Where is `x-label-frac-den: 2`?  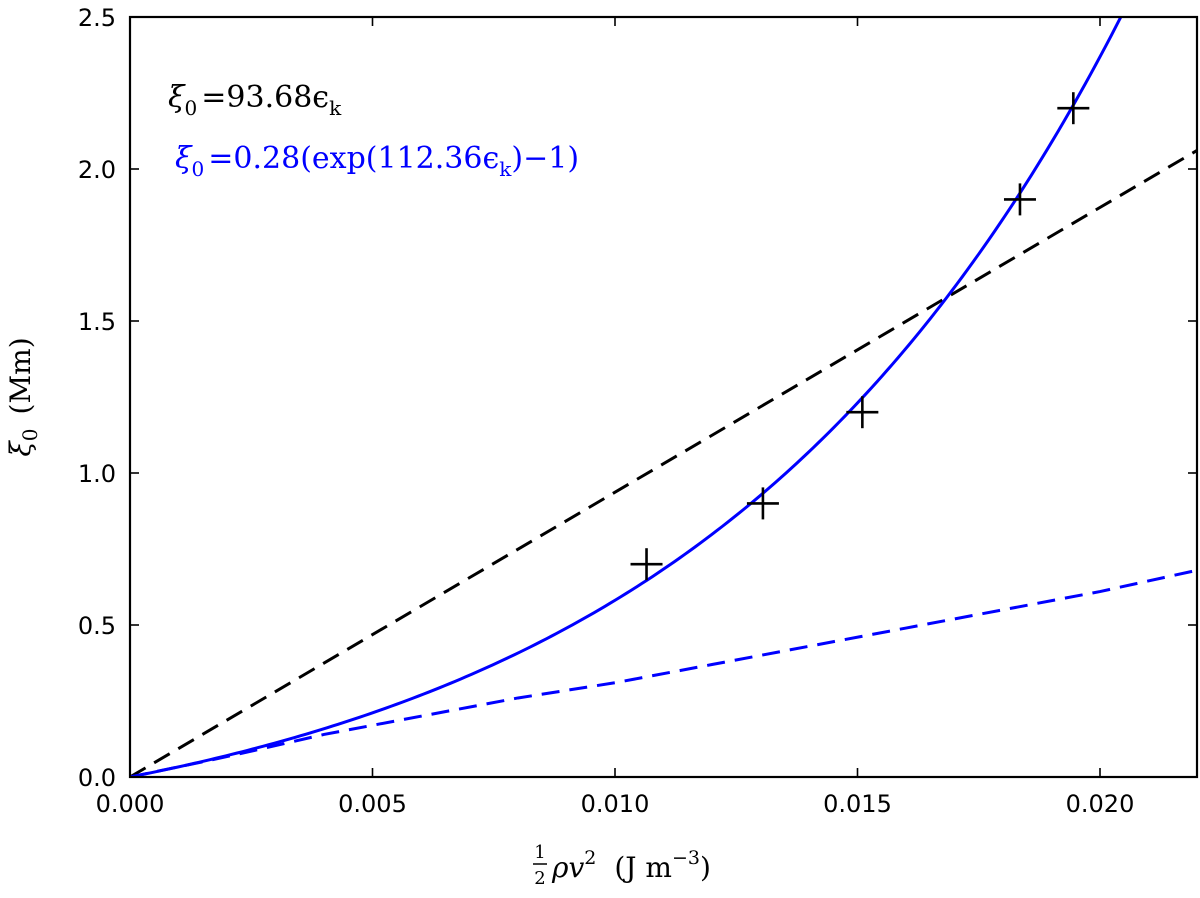
x-label-frac-den: 2 is located at coordinates (539, 878).